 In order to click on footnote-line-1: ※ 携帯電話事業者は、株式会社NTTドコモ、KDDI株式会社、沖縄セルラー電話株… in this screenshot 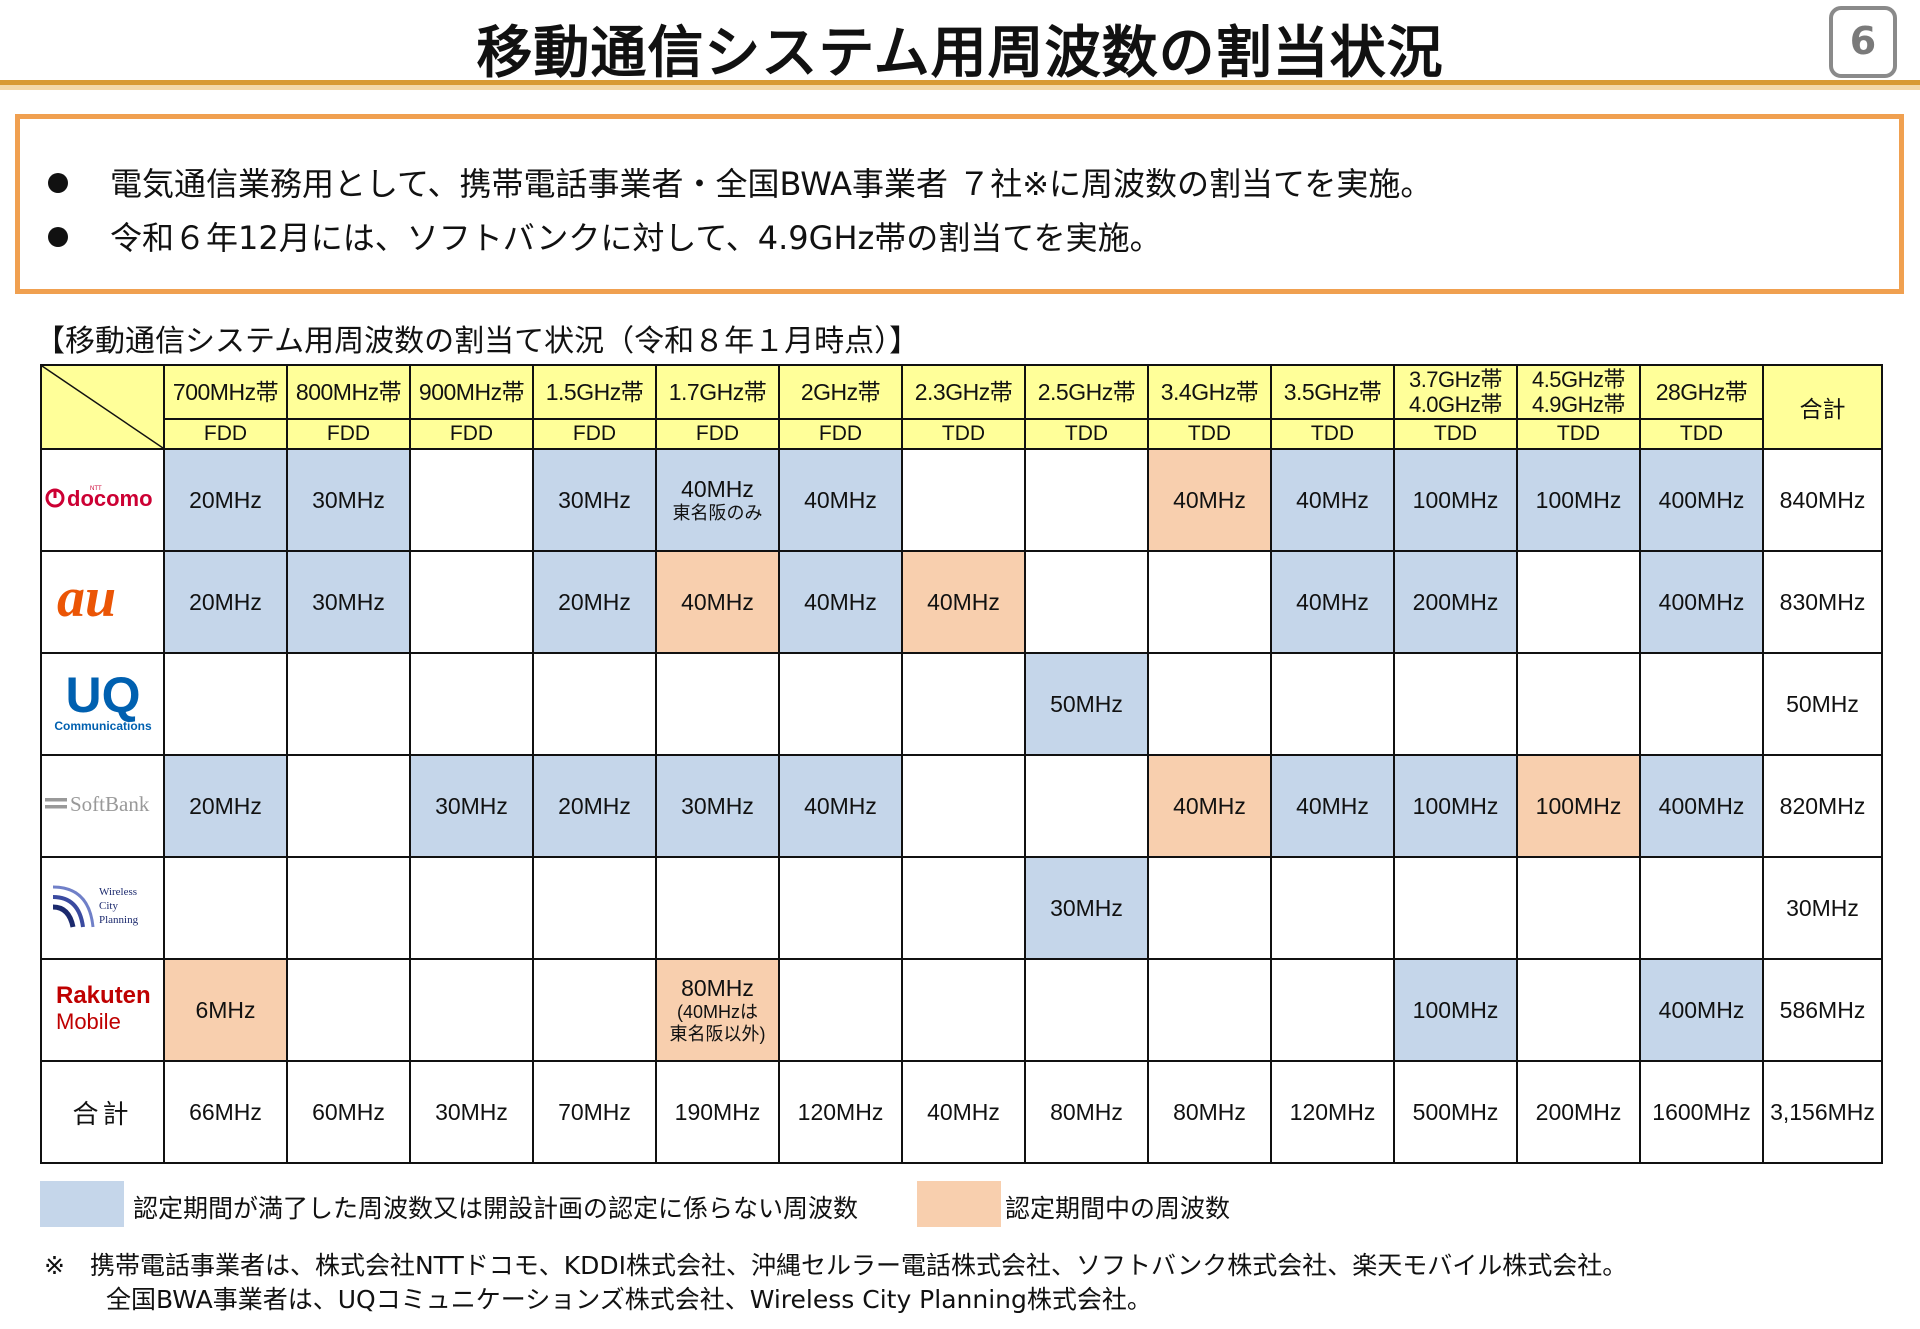, I will do `click(836, 1265)`.